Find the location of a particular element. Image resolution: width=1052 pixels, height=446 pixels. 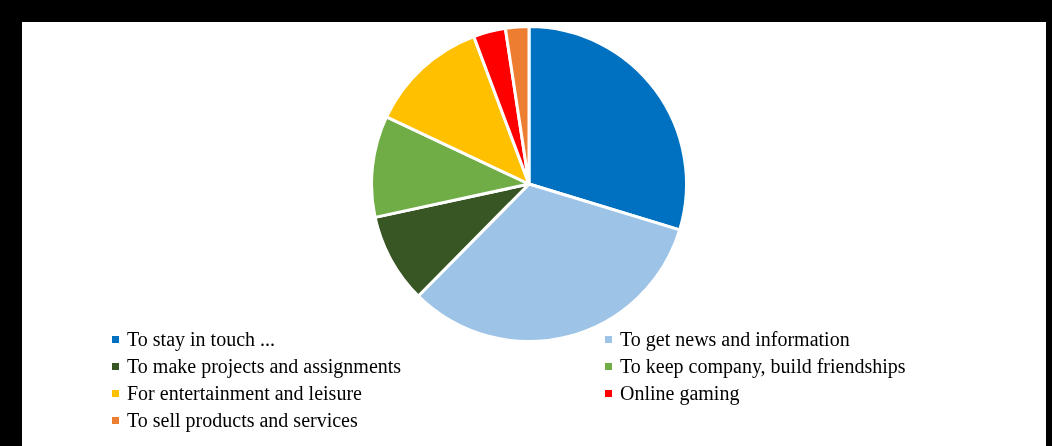

legend-label: To get news and information is located at coordinates (735, 339).